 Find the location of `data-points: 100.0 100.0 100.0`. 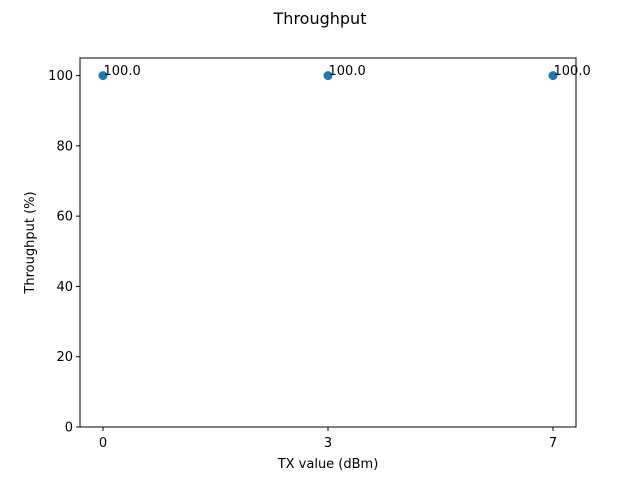

data-points: 100.0 100.0 100.0 is located at coordinates (344, 72).